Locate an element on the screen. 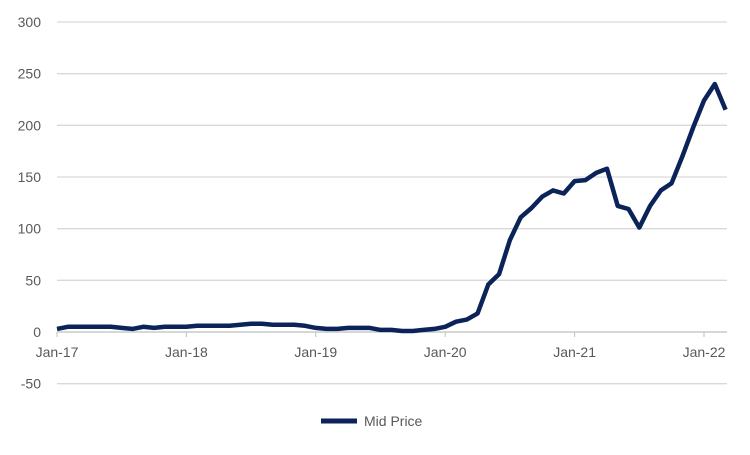  y-tick-label: 0 is located at coordinates (37, 332).